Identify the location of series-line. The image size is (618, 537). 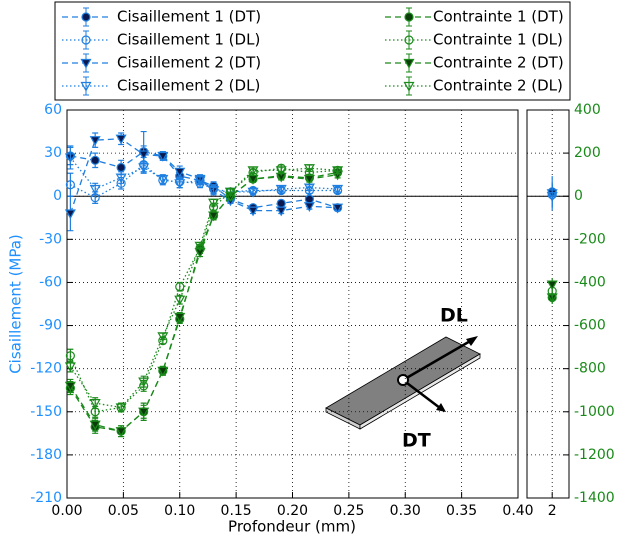
(203, 175).